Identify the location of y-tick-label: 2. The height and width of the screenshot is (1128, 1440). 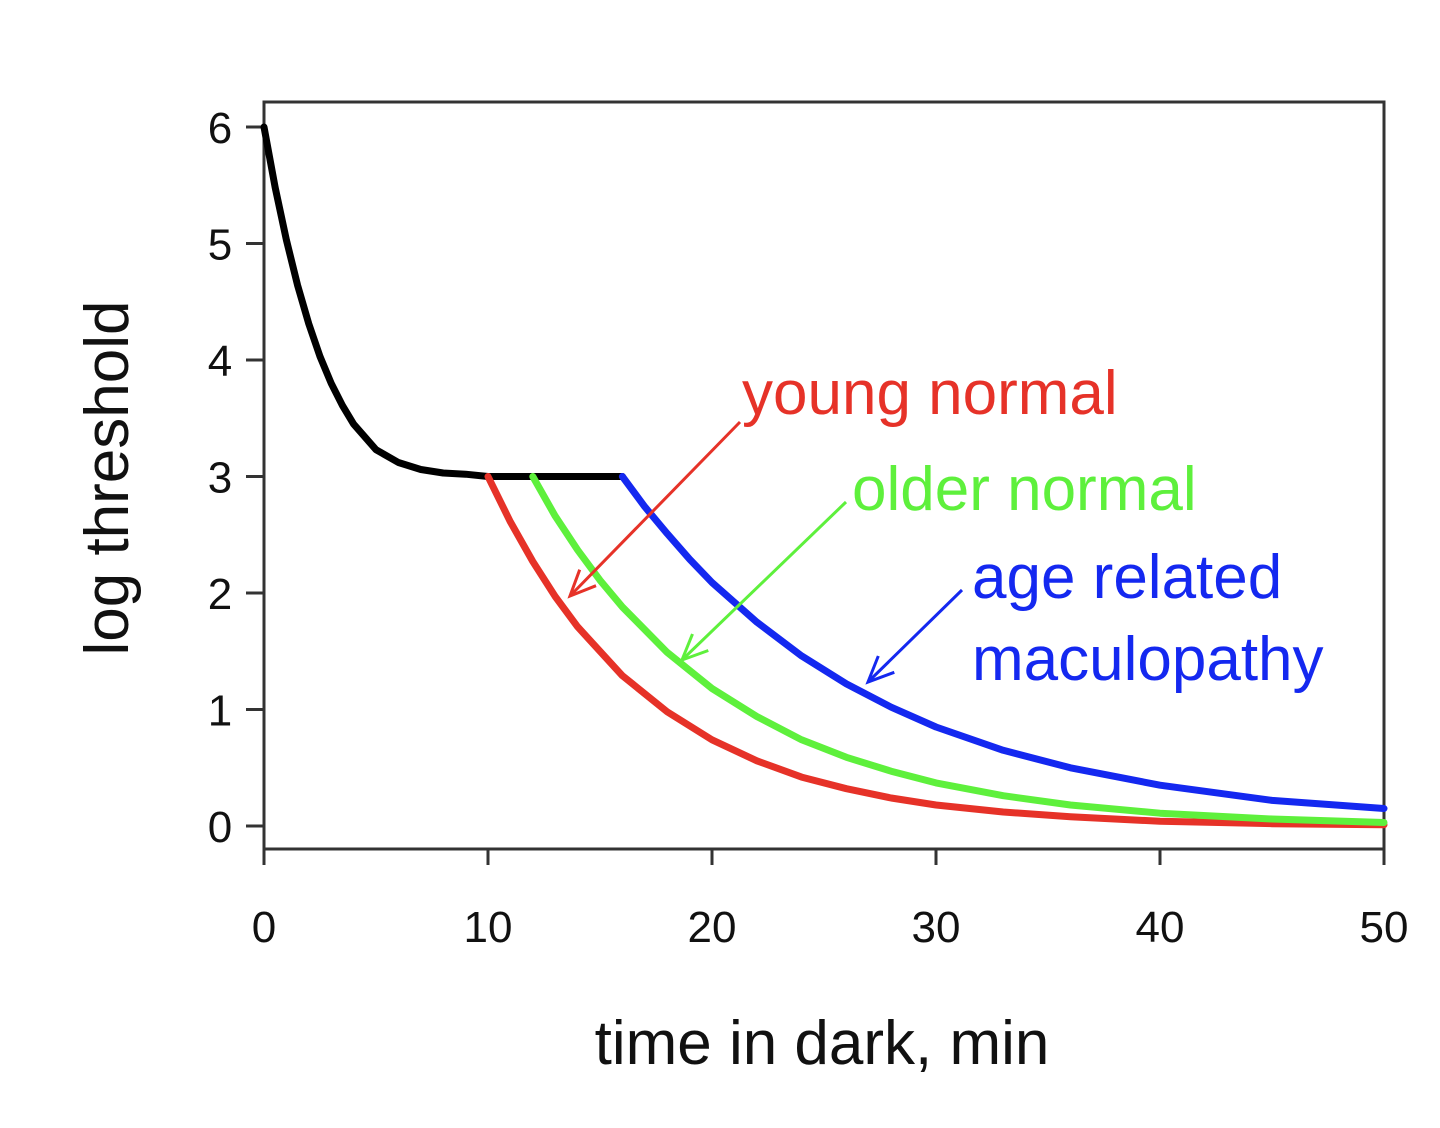
(220, 594).